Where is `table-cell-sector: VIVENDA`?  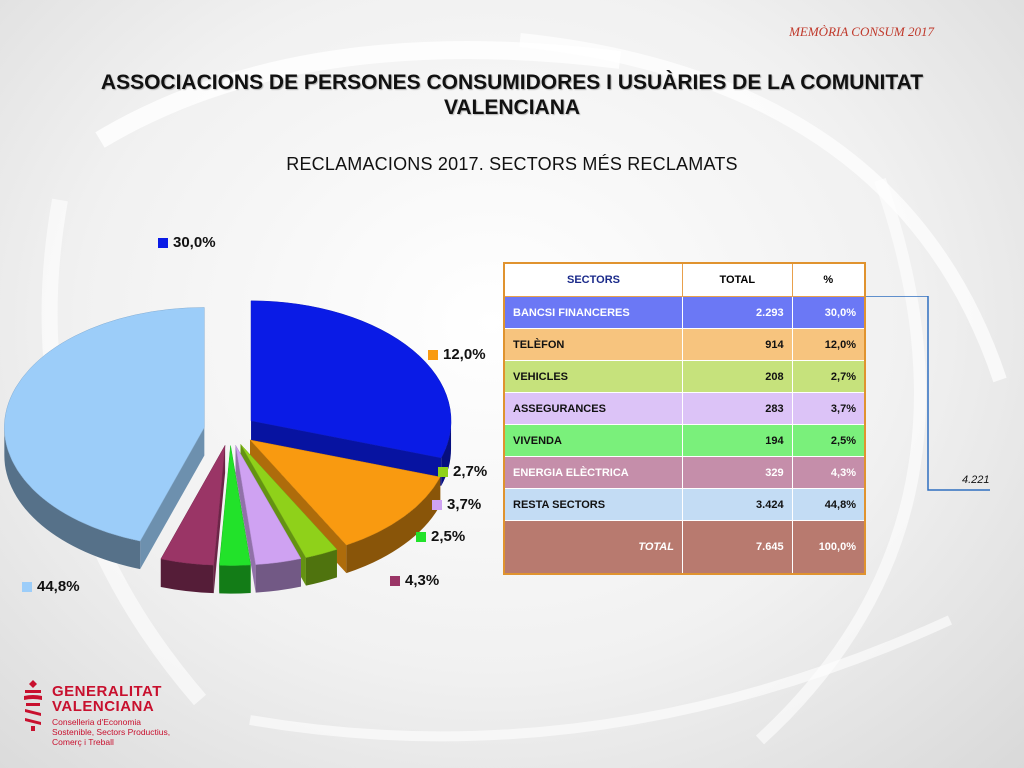
table-cell-sector: VIVENDA is located at coordinates (593, 440).